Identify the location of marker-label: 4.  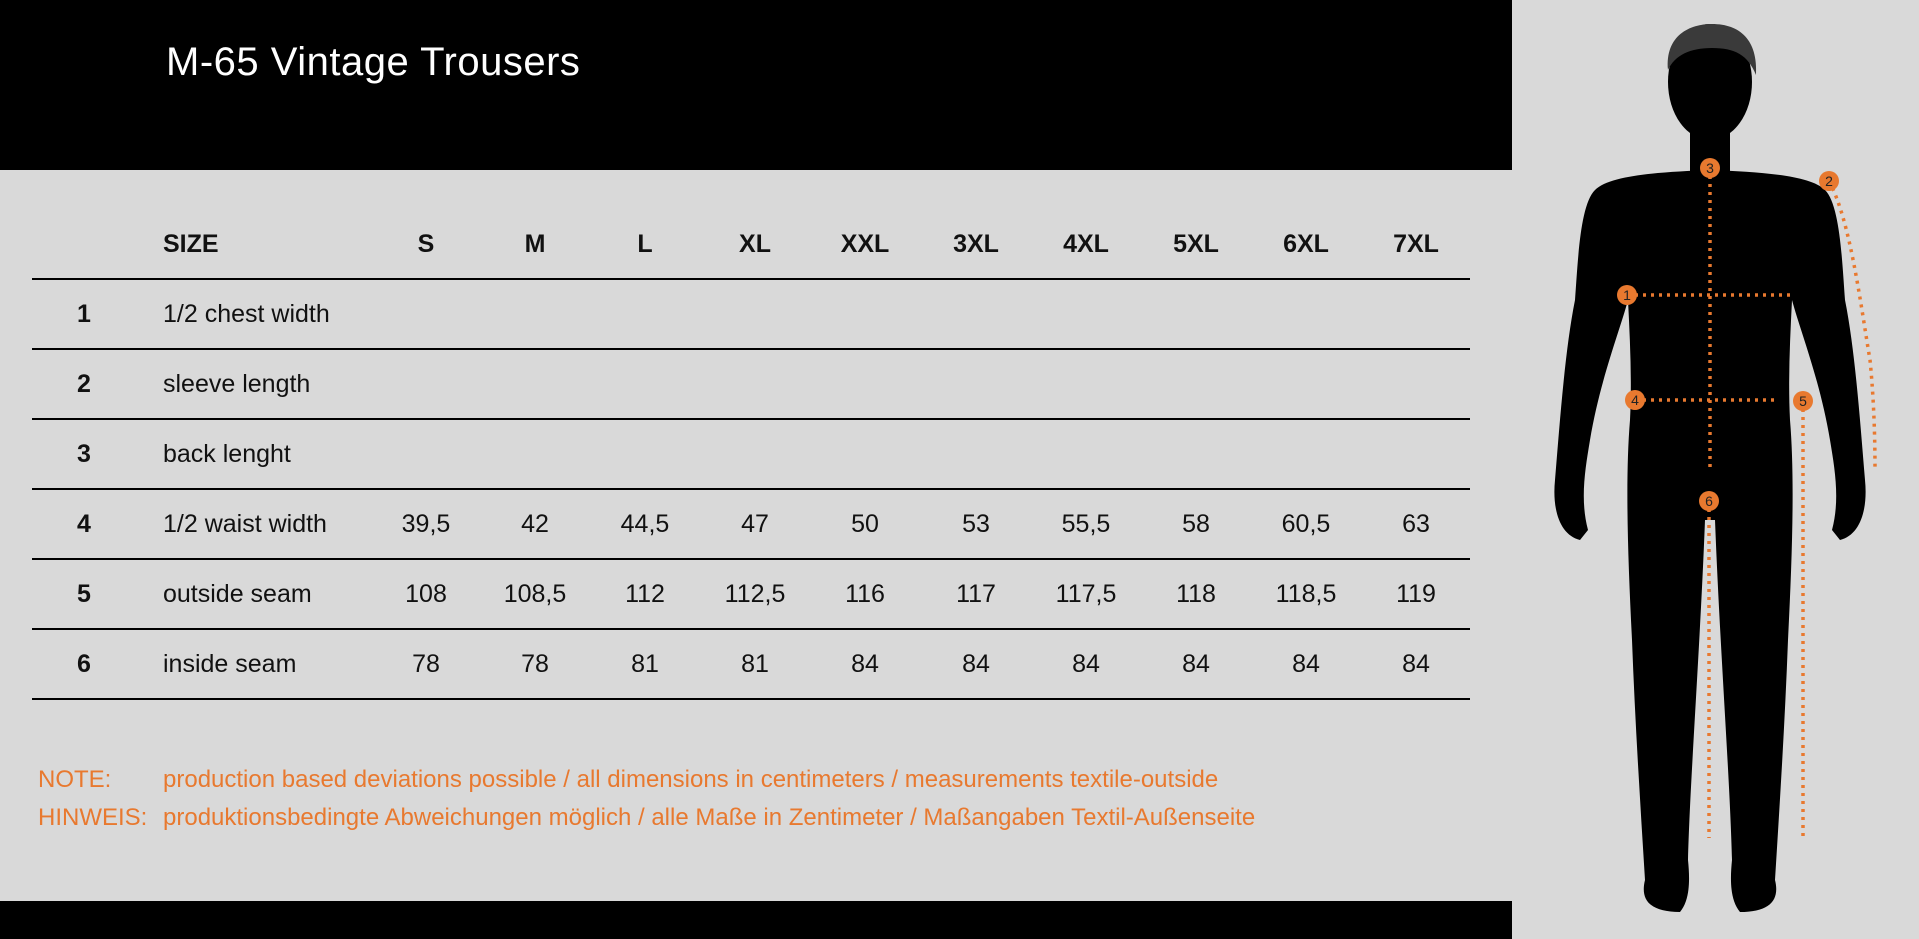
(1635, 400).